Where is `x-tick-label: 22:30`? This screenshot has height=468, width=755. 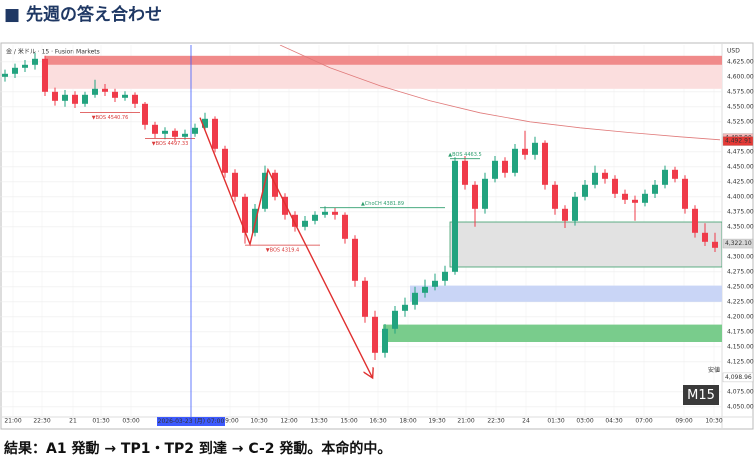 x-tick-label: 22:30 is located at coordinates (41, 421).